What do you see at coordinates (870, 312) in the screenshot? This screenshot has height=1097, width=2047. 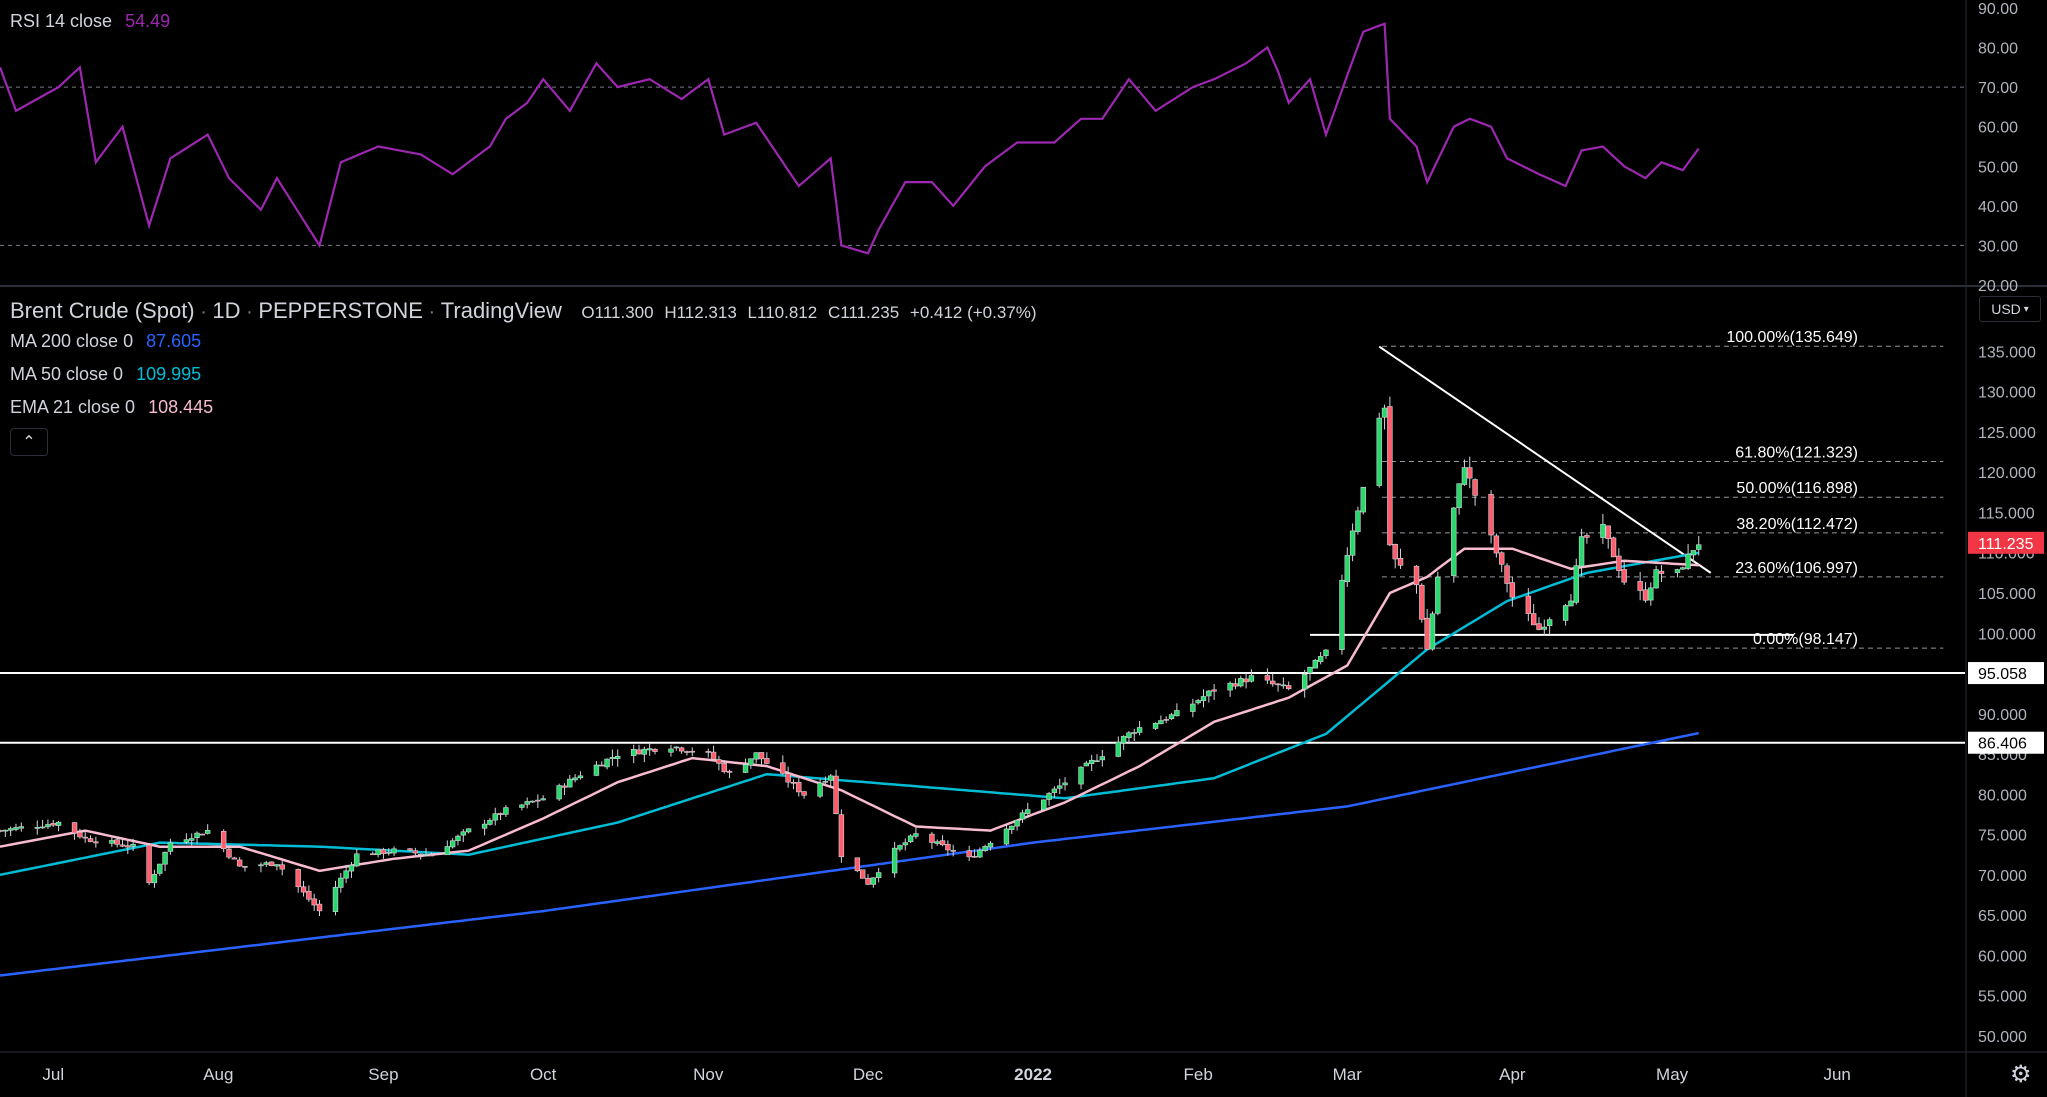 I see `close-value: 111.235` at bounding box center [870, 312].